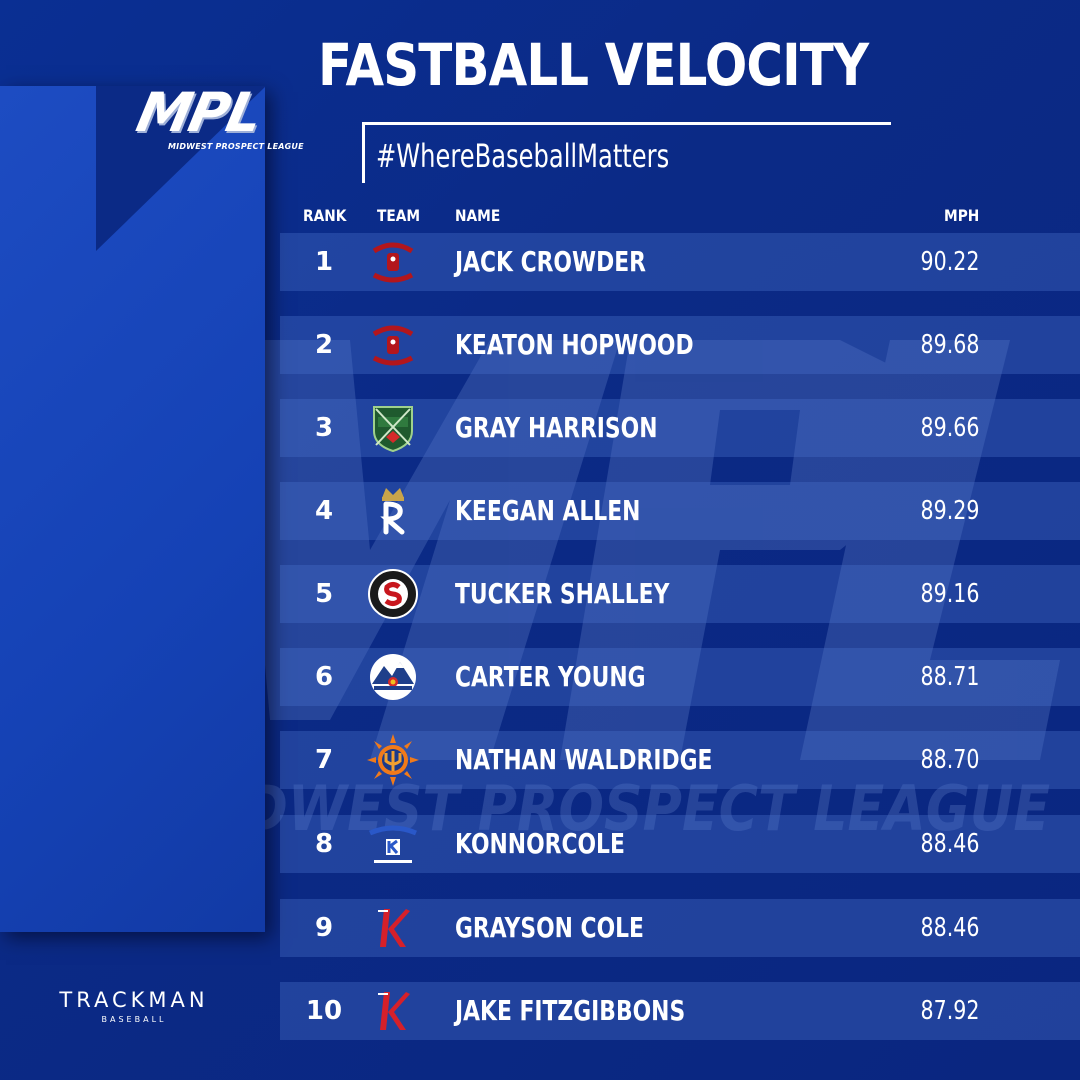  I want to click on column-header-rank: RANK, so click(325, 215).